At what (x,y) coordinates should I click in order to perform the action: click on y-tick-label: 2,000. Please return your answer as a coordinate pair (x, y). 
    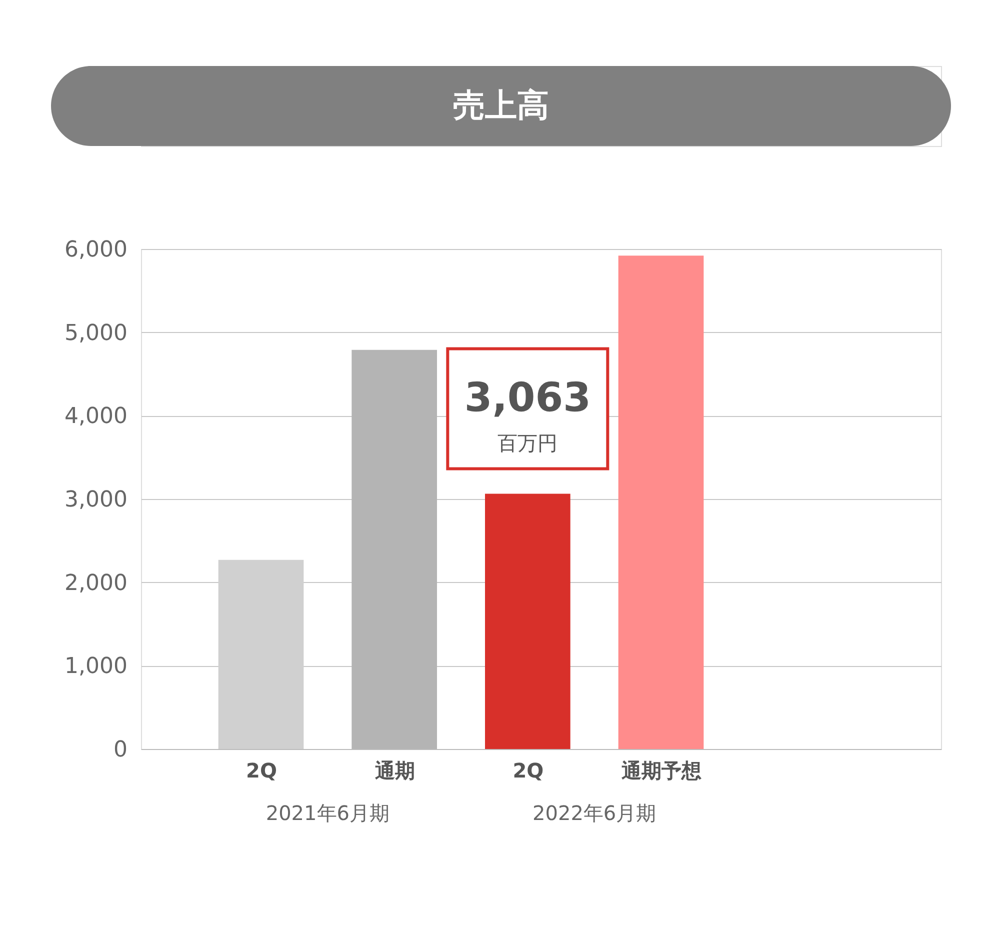
    Looking at the image, I should click on (96, 583).